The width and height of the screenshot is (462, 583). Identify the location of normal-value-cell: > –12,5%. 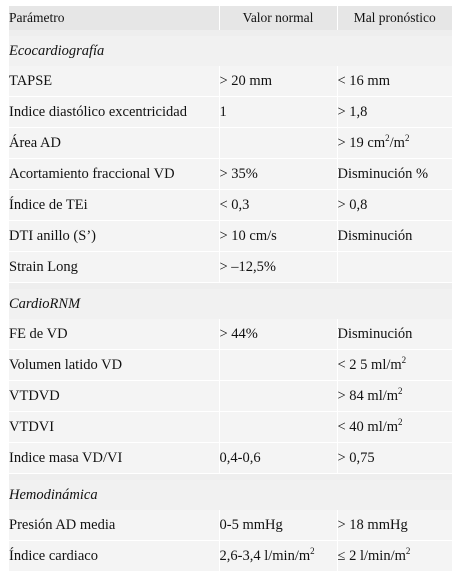
(277, 267).